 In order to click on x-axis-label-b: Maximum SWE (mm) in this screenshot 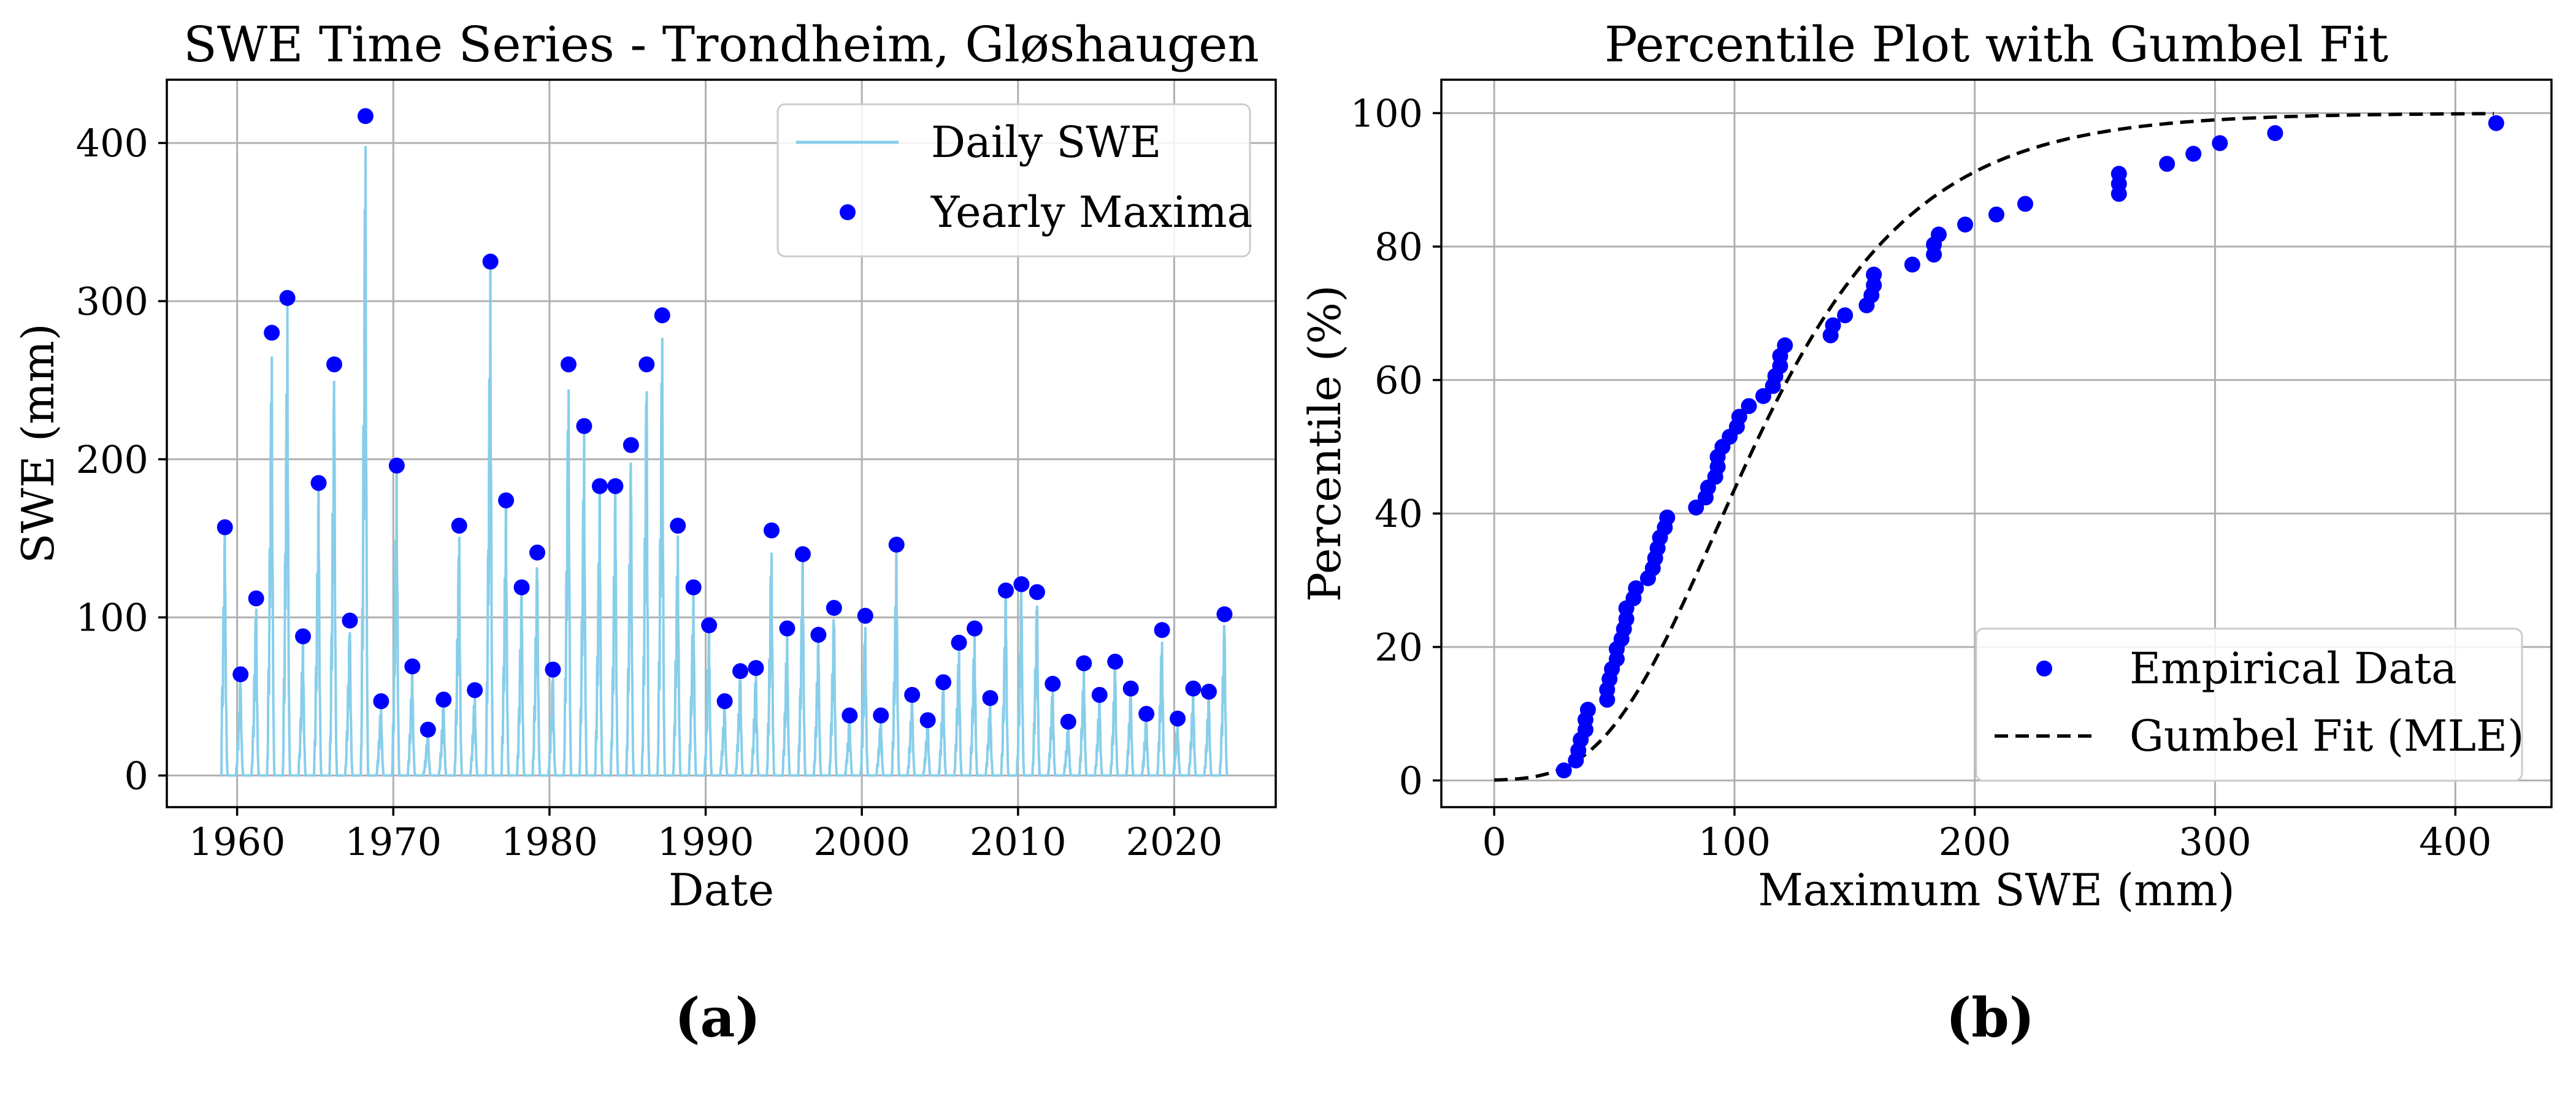, I will do `click(1996, 890)`.